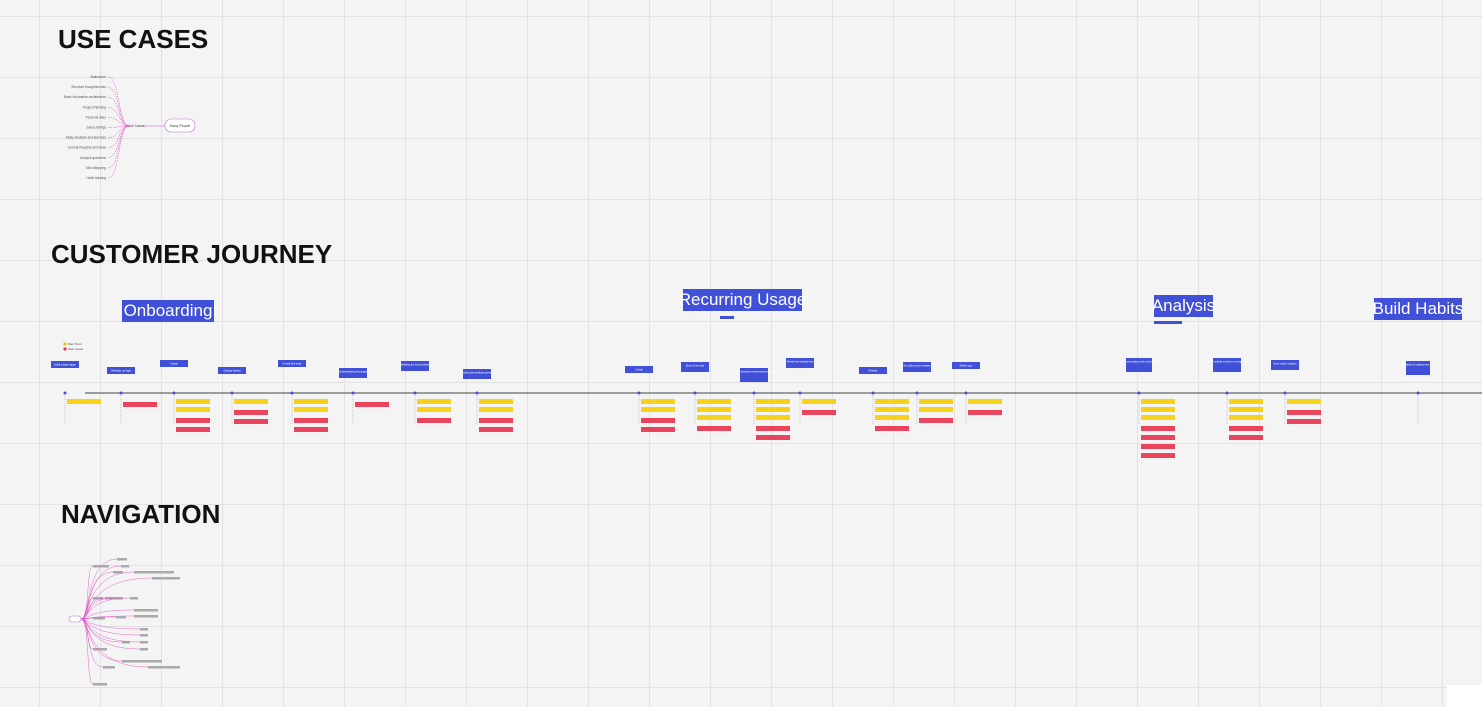 Image resolution: width=1482 pixels, height=707 pixels. I want to click on step-label: Create, so click(639, 370).